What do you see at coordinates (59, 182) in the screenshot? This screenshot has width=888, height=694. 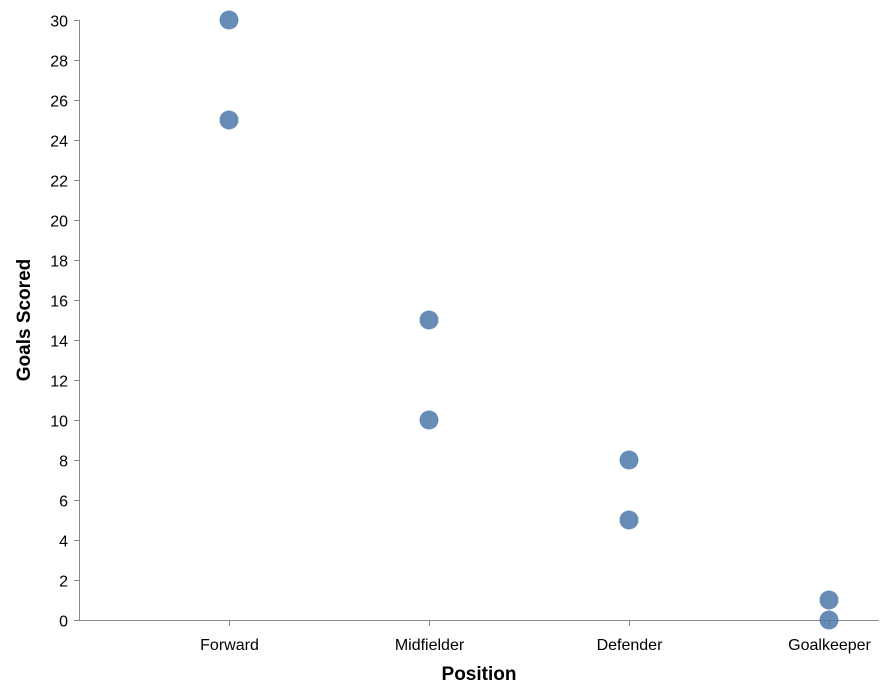 I see `y-tick-label: 22` at bounding box center [59, 182].